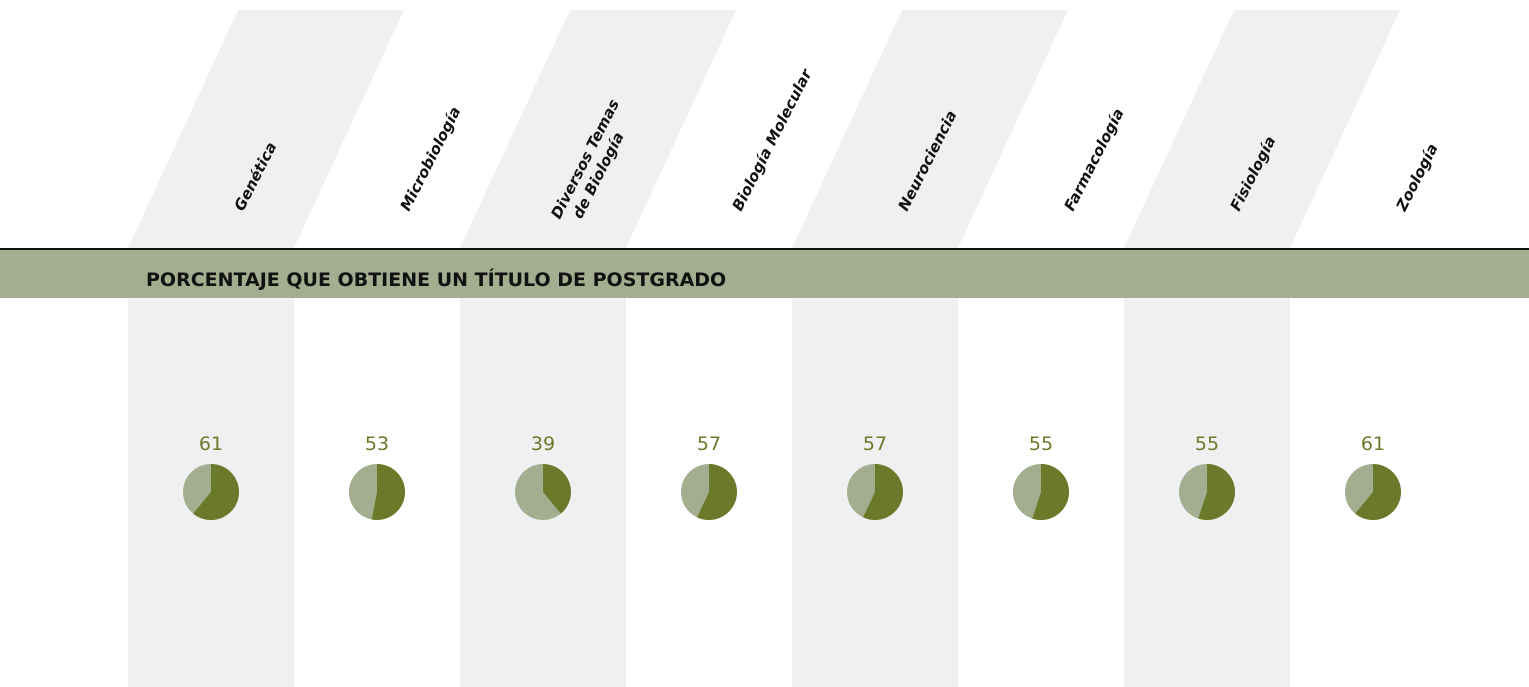 The height and width of the screenshot is (687, 1529). Describe the element at coordinates (377, 444) in the screenshot. I see `value-label: 53` at that location.